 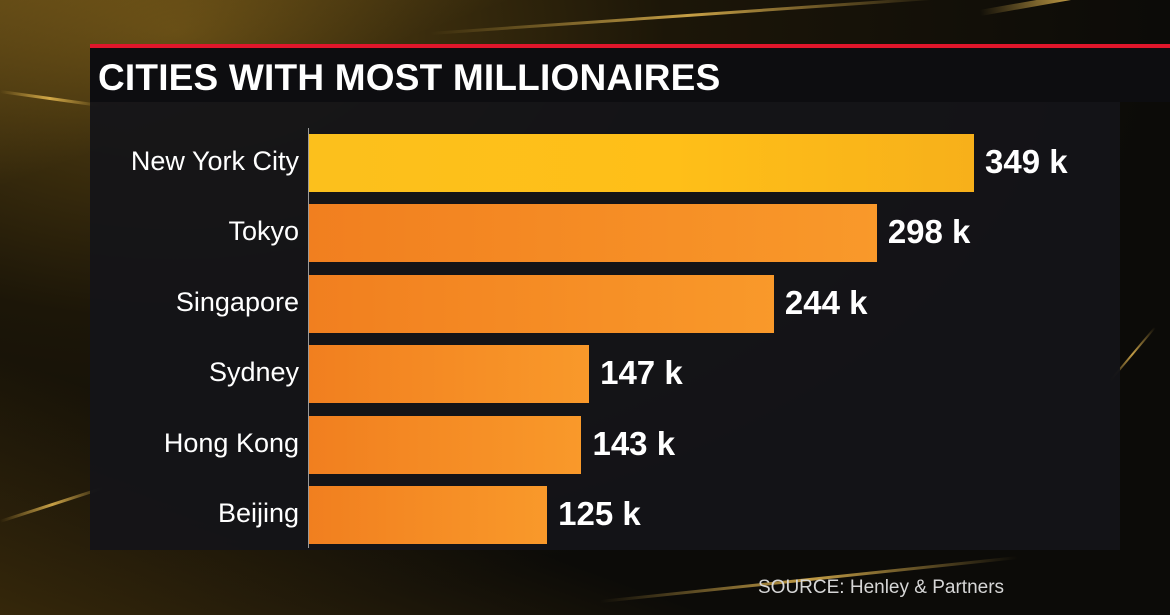 I want to click on category-label: Beijing, so click(x=258, y=513).